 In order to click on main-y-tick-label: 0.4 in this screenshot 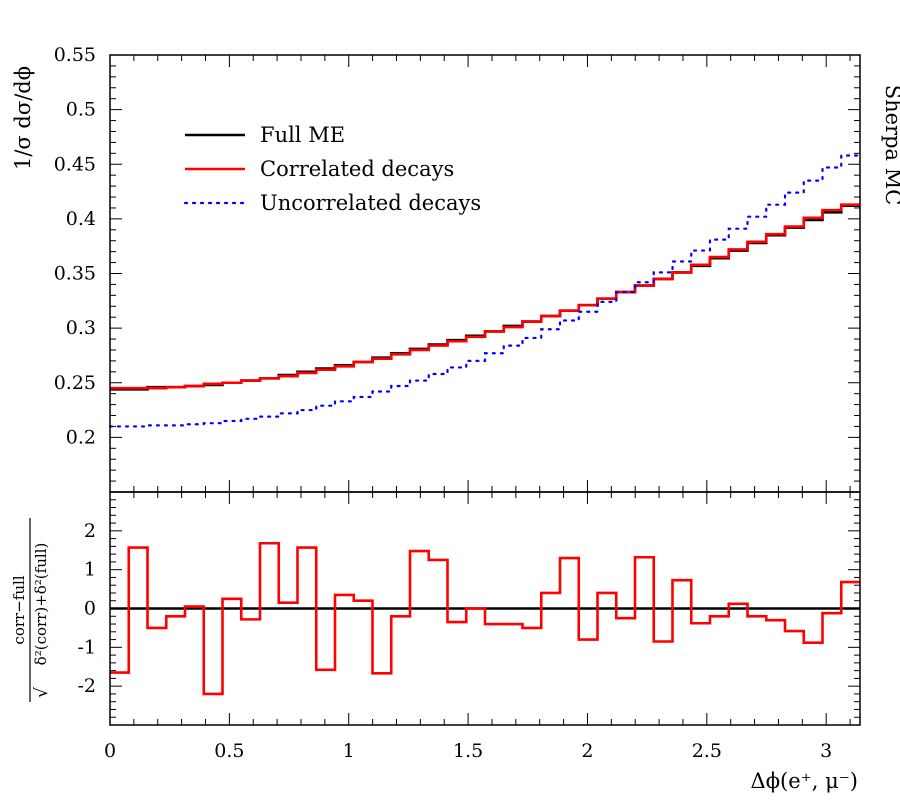, I will do `click(81, 219)`.